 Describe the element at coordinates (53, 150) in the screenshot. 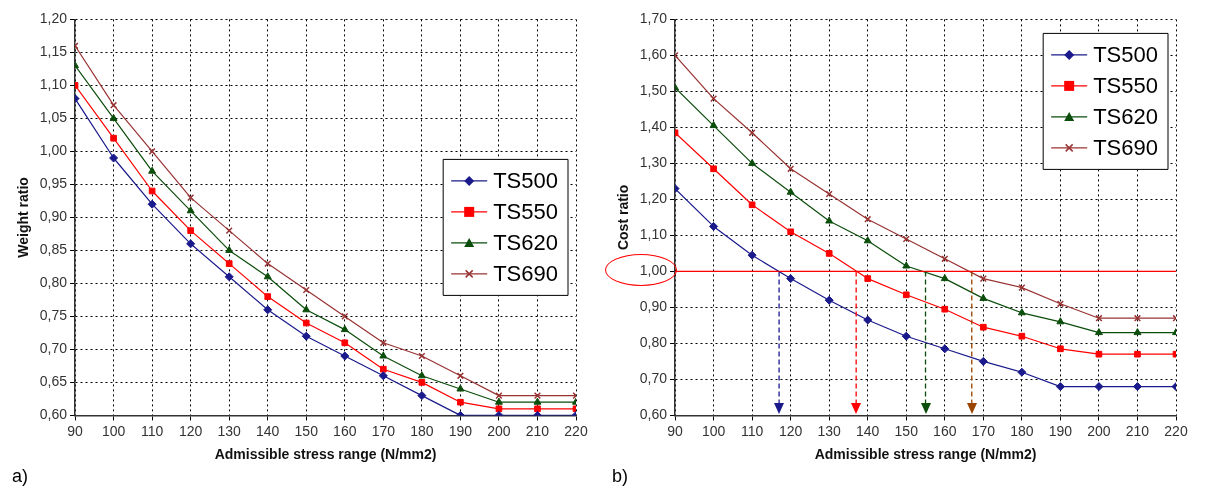

I see `y-tick-label: 1,00` at that location.